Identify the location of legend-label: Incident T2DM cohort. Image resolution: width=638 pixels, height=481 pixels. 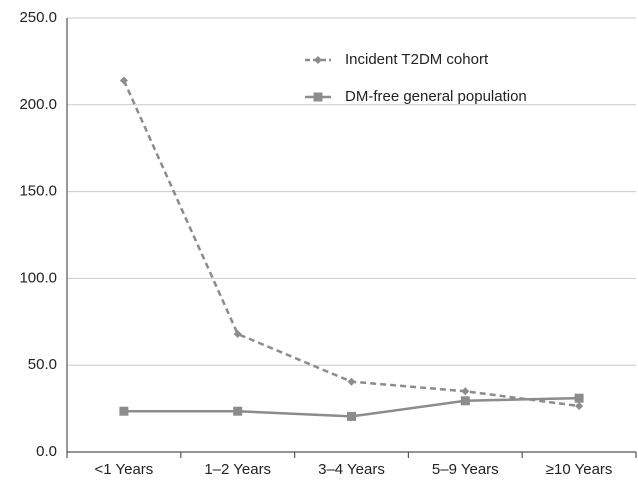
(417, 59).